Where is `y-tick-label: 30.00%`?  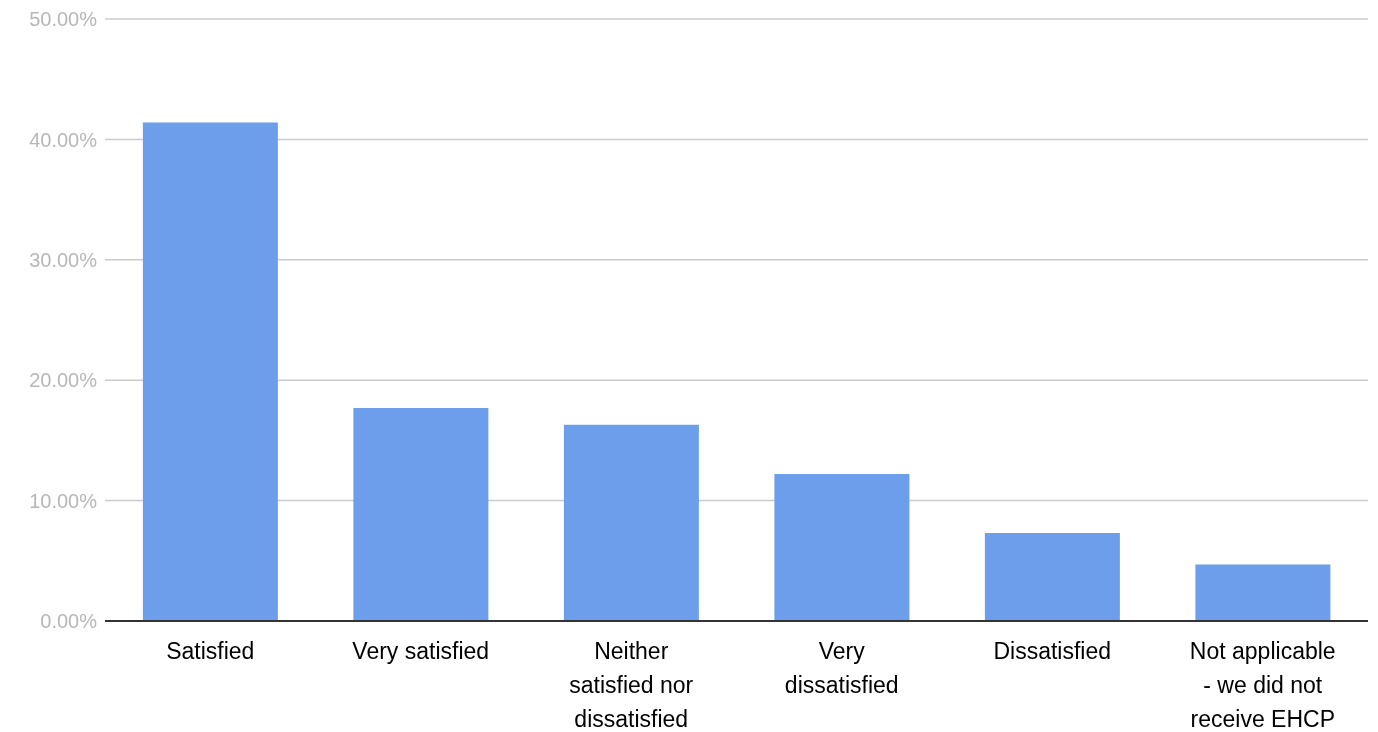
y-tick-label: 30.00% is located at coordinates (63, 259).